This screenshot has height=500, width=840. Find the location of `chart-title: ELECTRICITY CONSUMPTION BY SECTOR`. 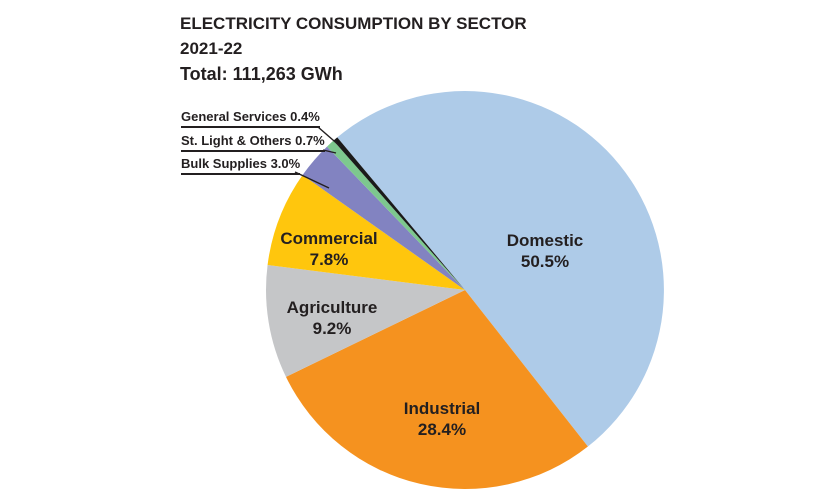

chart-title: ELECTRICITY CONSUMPTION BY SECTOR is located at coordinates (353, 23).